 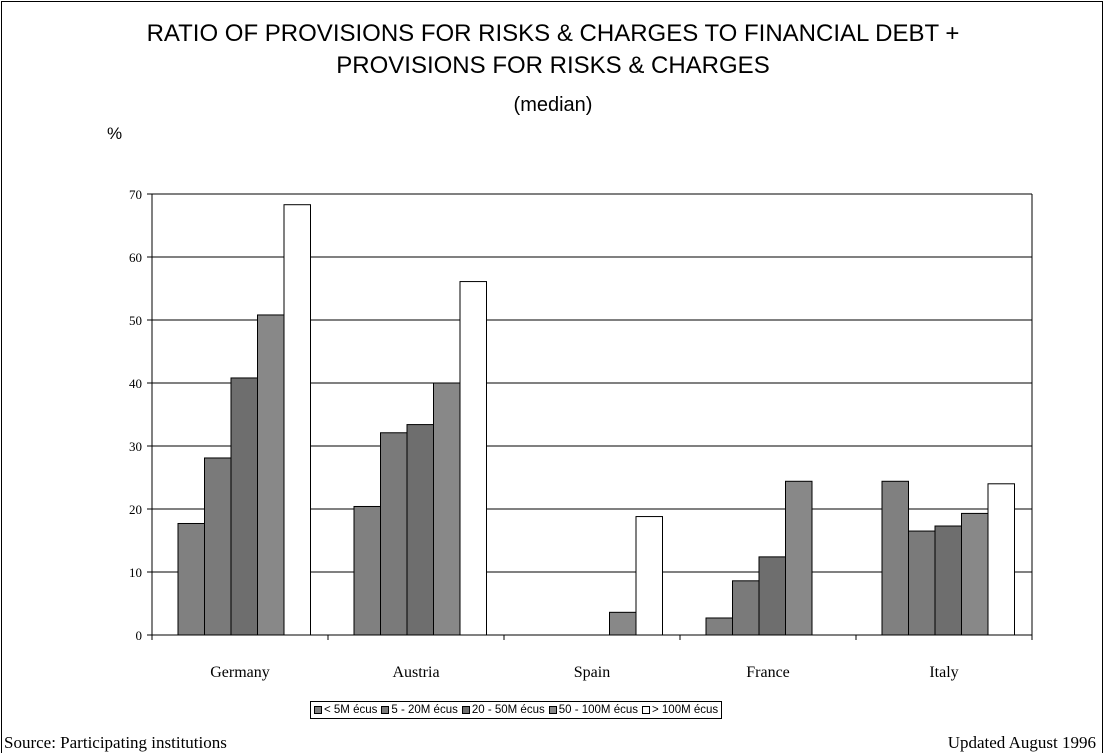 What do you see at coordinates (135, 509) in the screenshot?
I see `y-tick-label: 20` at bounding box center [135, 509].